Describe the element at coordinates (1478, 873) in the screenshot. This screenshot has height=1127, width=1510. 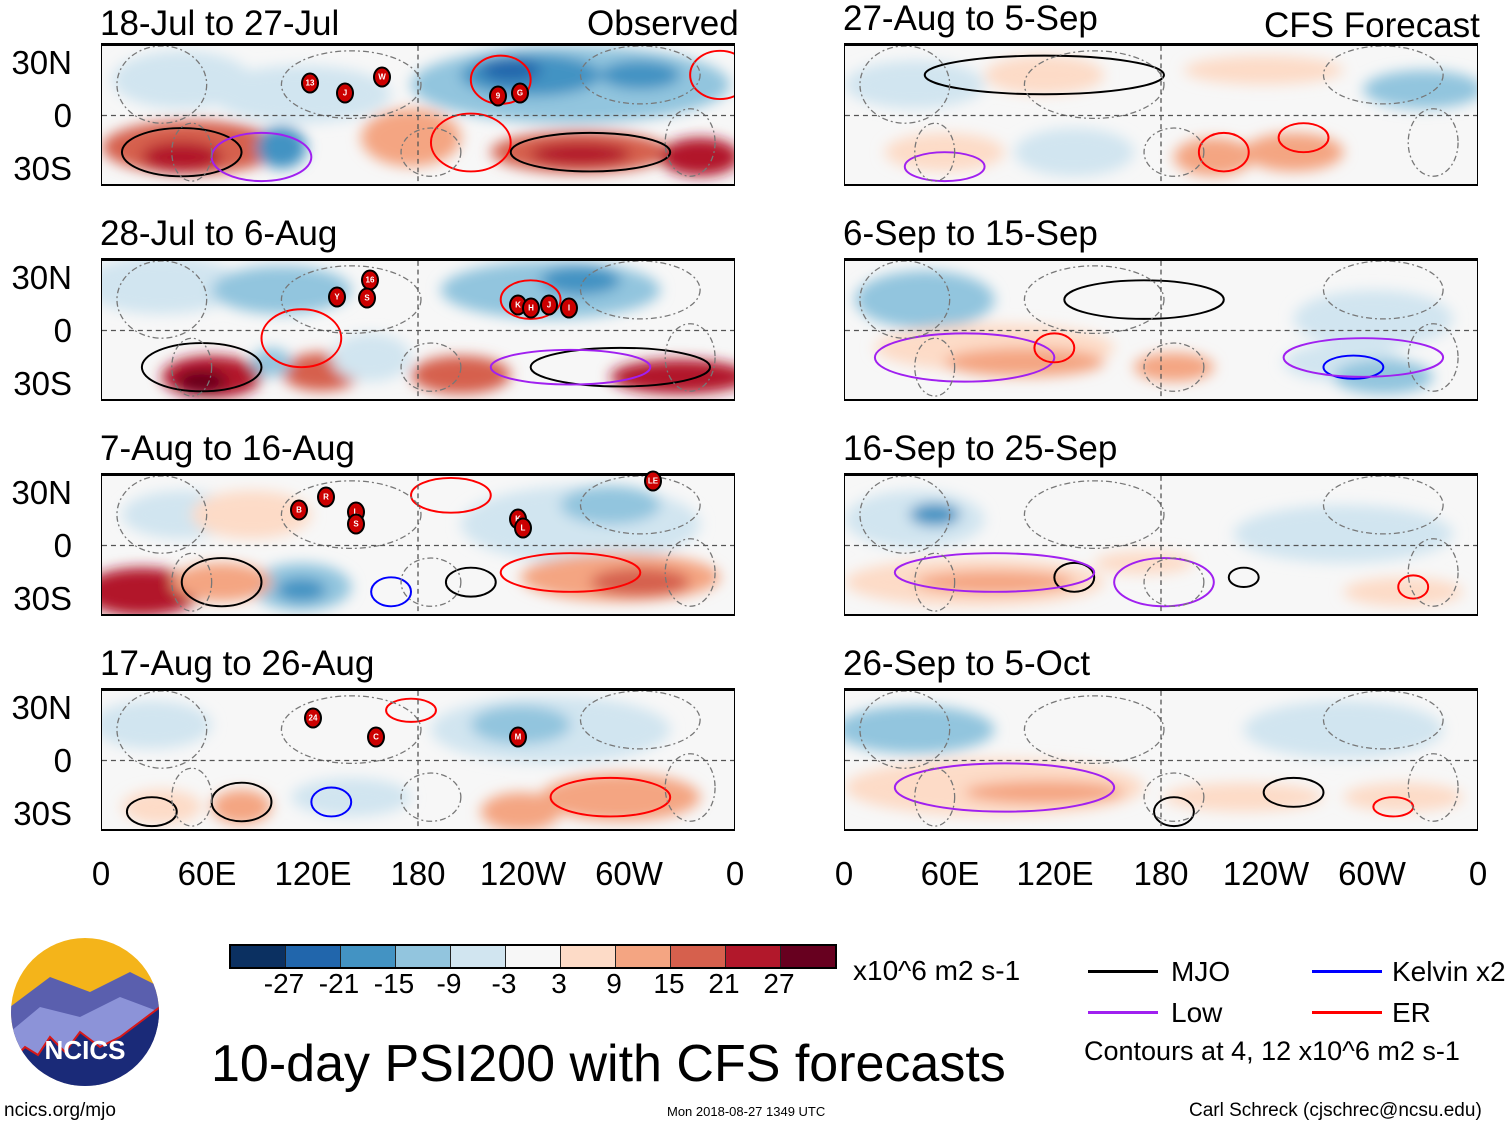
I see `x-tick-label: 0` at that location.